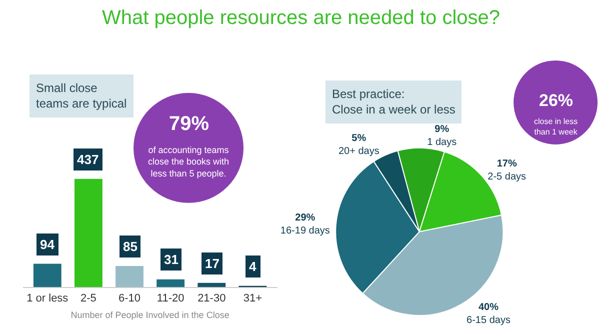 Image resolution: width=602 pixels, height=334 pixels. I want to click on text: 26%, so click(556, 100).